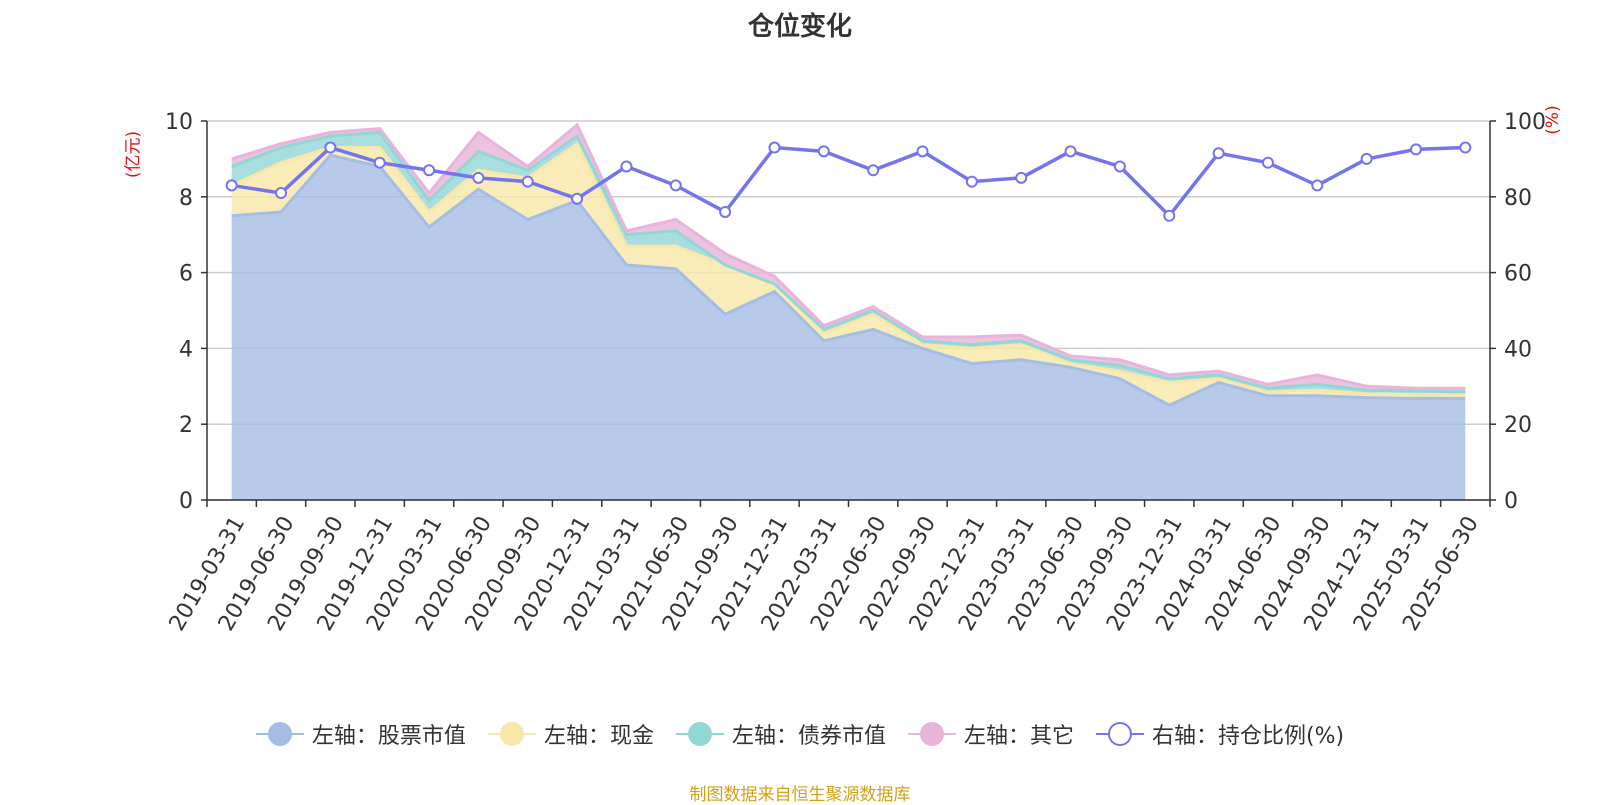 The height and width of the screenshot is (805, 1600). What do you see at coordinates (1518, 198) in the screenshot?
I see `right-tick-label: 80` at bounding box center [1518, 198].